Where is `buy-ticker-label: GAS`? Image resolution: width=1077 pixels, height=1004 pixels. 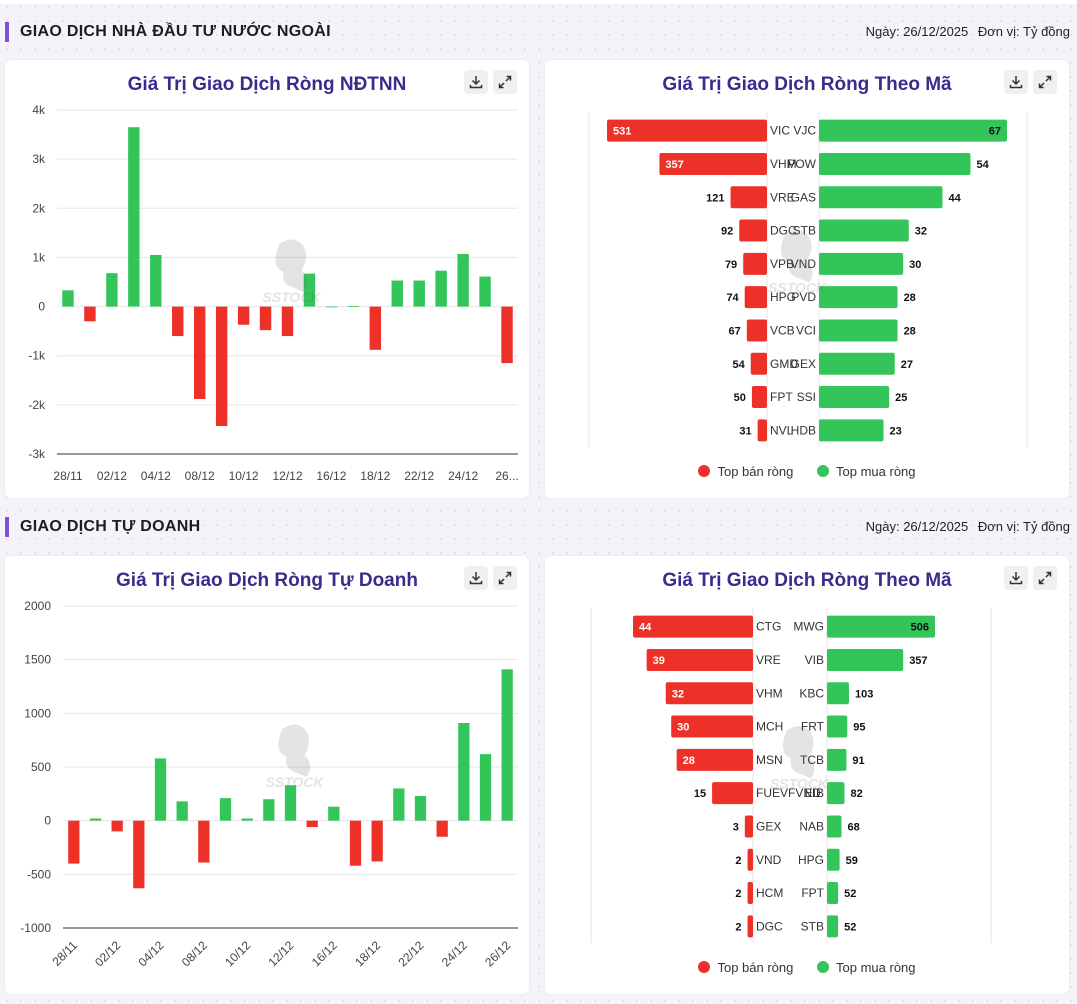
buy-ticker-label: GAS is located at coordinates (803, 197).